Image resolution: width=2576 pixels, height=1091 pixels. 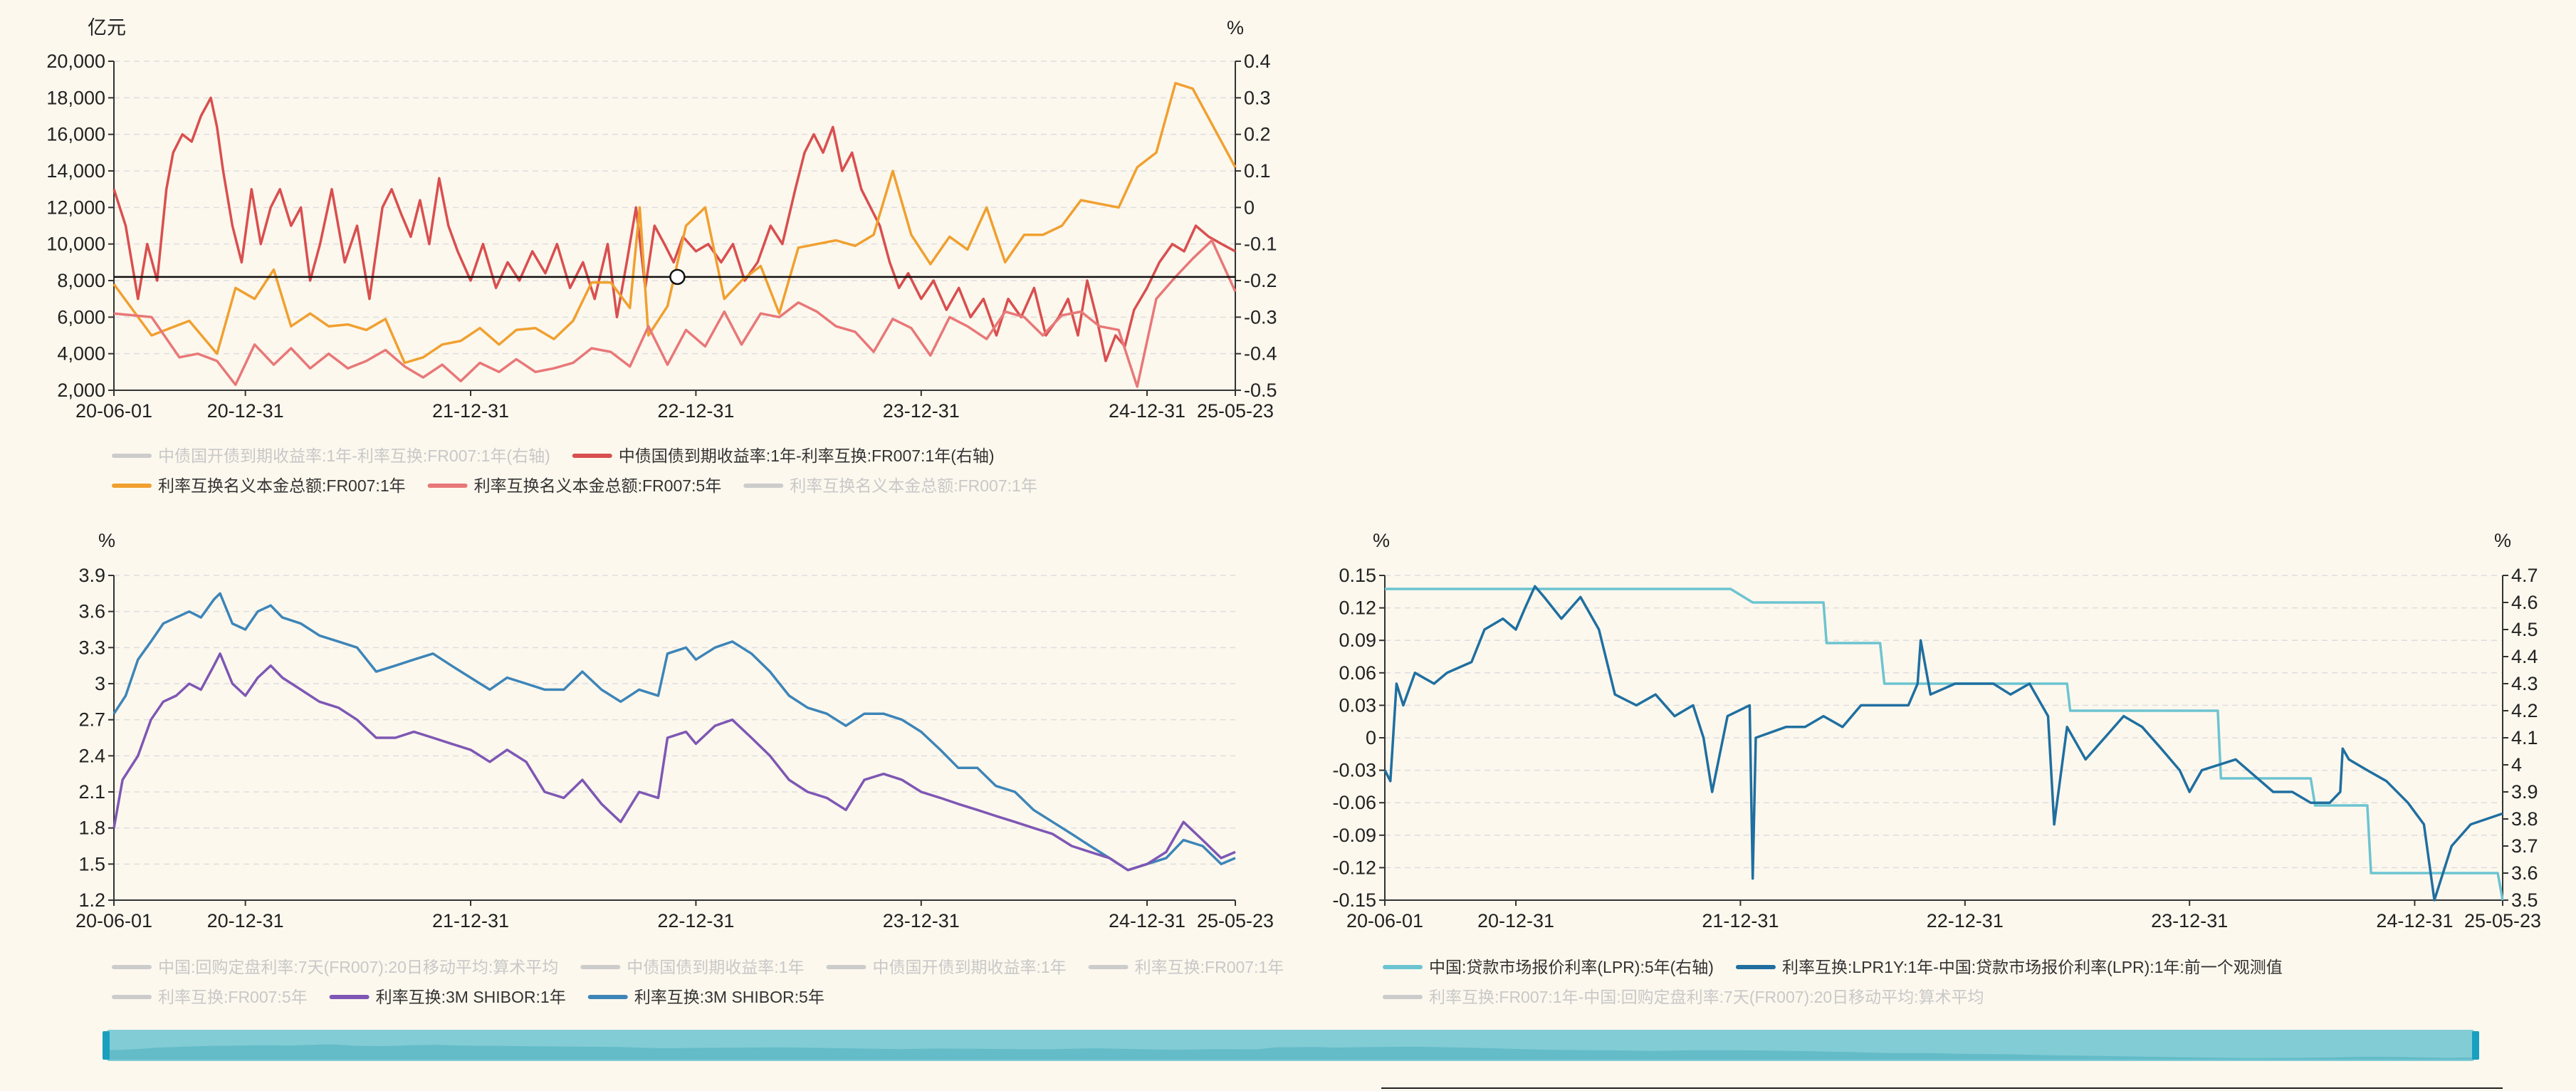 I want to click on y-right-tick-label: 0.1, so click(x=1257, y=171).